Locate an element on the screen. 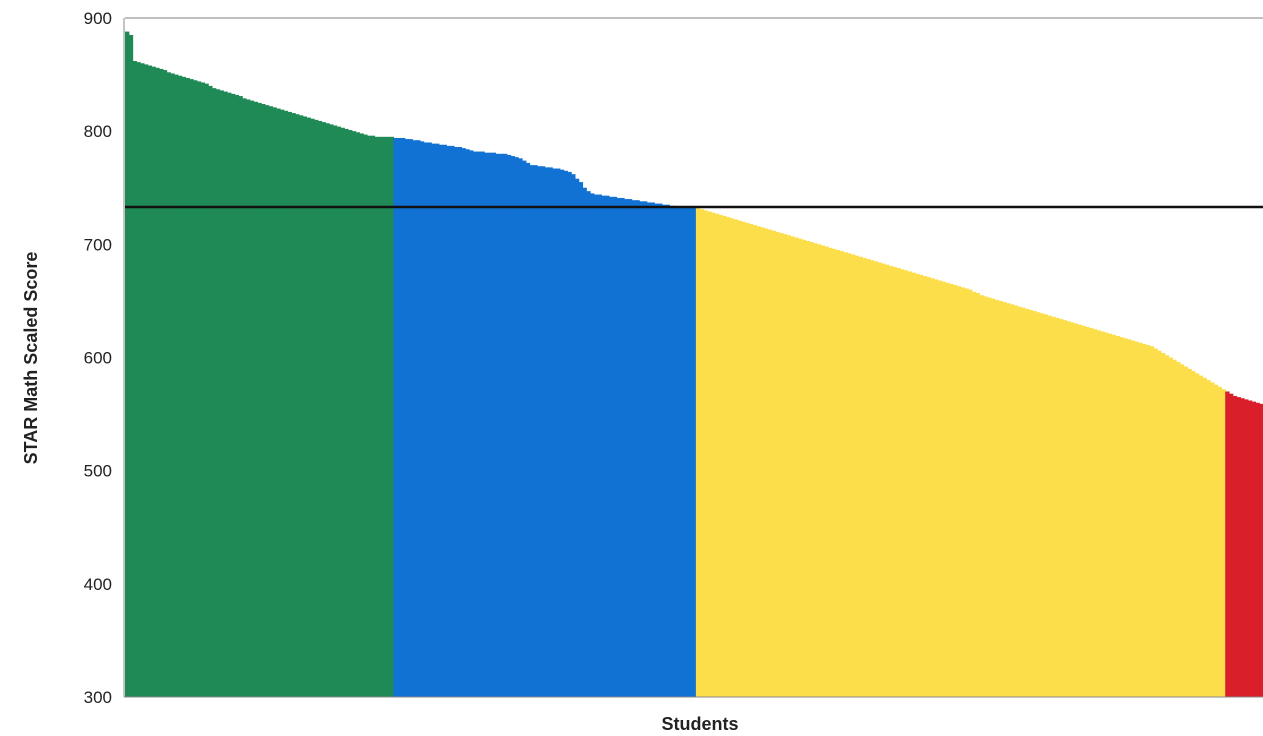 This screenshot has height=736, width=1263. y-tick-labels: 300 400 500 600 700 800 900 is located at coordinates (98, 358).